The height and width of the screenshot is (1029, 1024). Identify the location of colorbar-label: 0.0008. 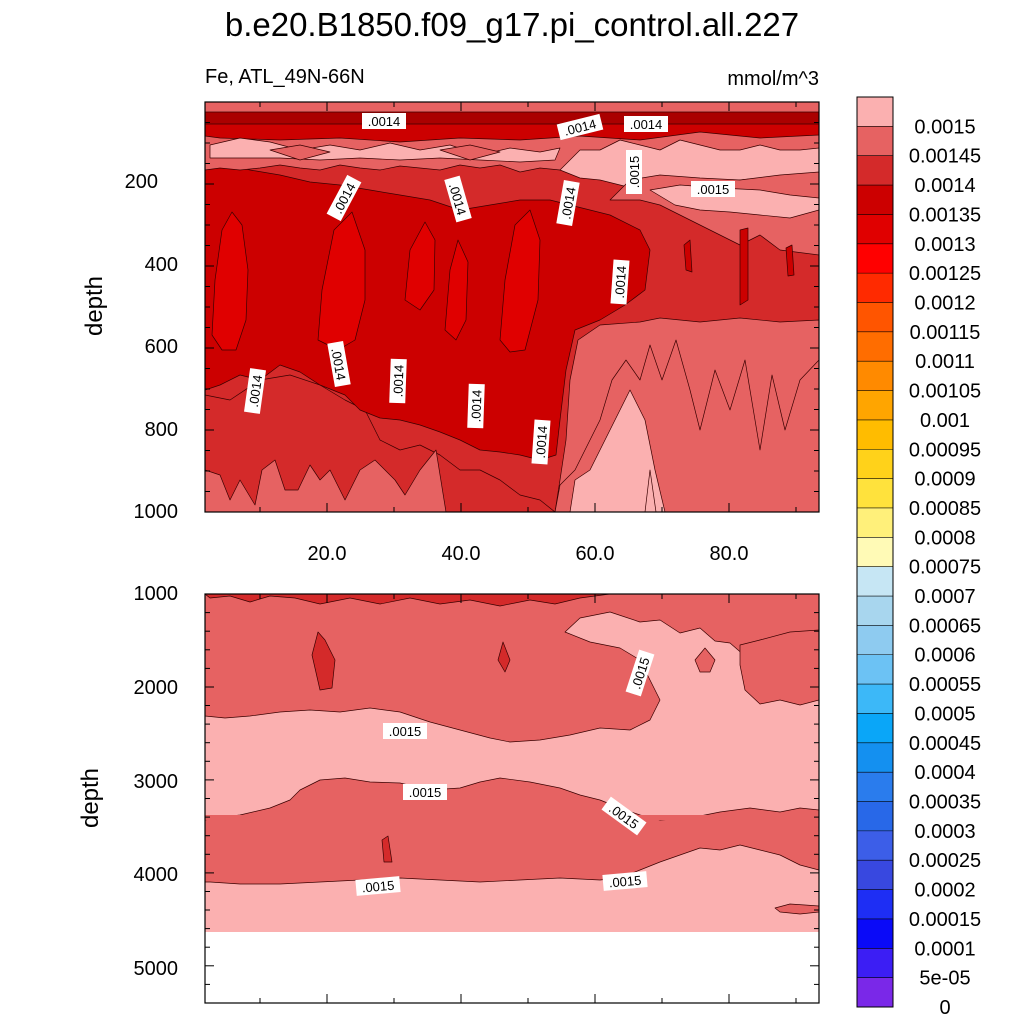
(944, 538).